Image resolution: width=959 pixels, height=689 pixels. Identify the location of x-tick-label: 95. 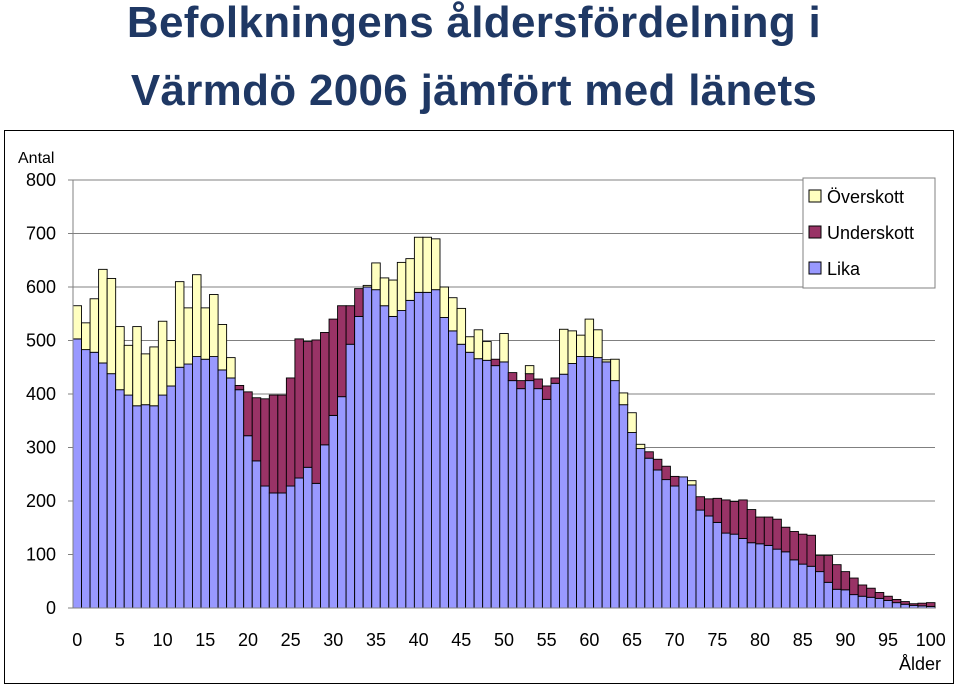
(888, 640).